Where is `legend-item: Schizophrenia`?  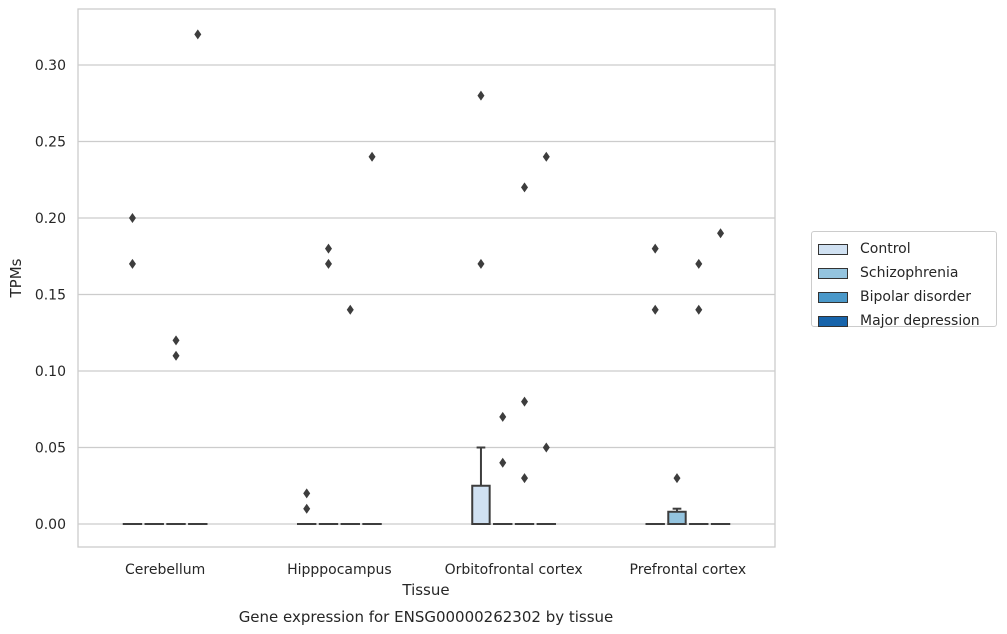
legend-item: Schizophrenia is located at coordinates (907, 273).